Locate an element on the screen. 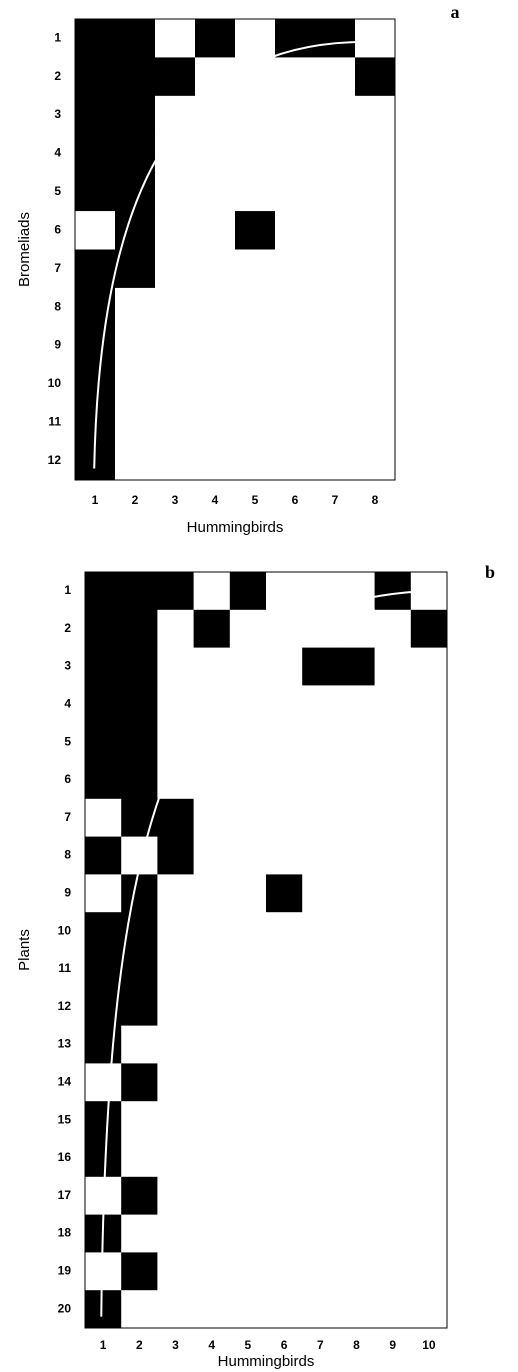  y-tick-label: 5 is located at coordinates (57, 191).